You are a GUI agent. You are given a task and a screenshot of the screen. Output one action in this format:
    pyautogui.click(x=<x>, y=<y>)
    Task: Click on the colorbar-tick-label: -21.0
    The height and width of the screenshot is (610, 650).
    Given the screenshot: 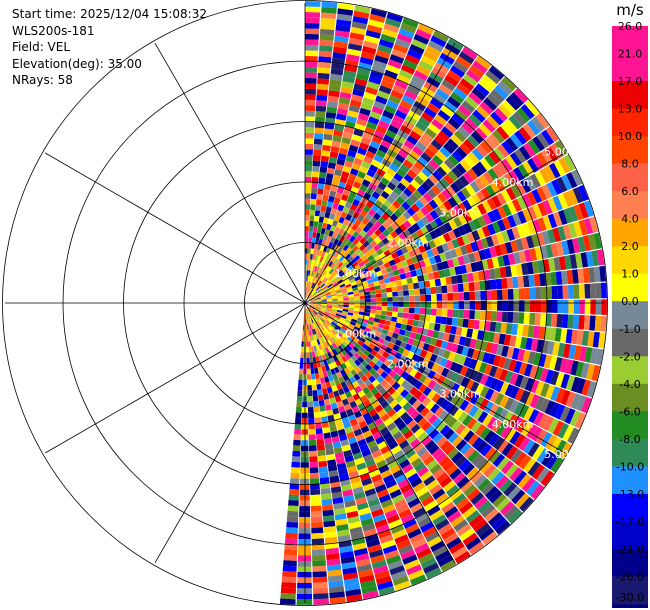 What is the action you would take?
    pyautogui.click(x=630, y=549)
    